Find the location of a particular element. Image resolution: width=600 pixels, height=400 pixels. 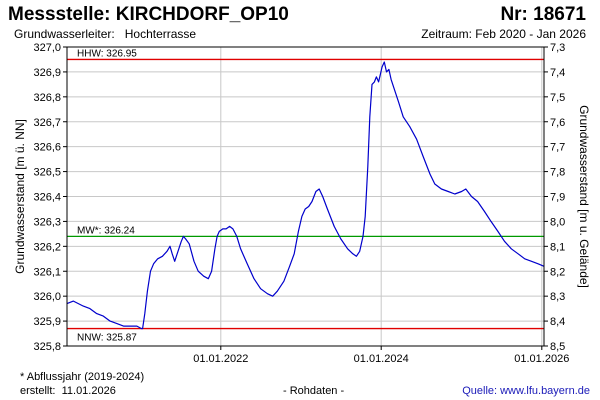

x-axis: 01.01.2022 01.01.2024 01.01.2026 is located at coordinates (381, 355).